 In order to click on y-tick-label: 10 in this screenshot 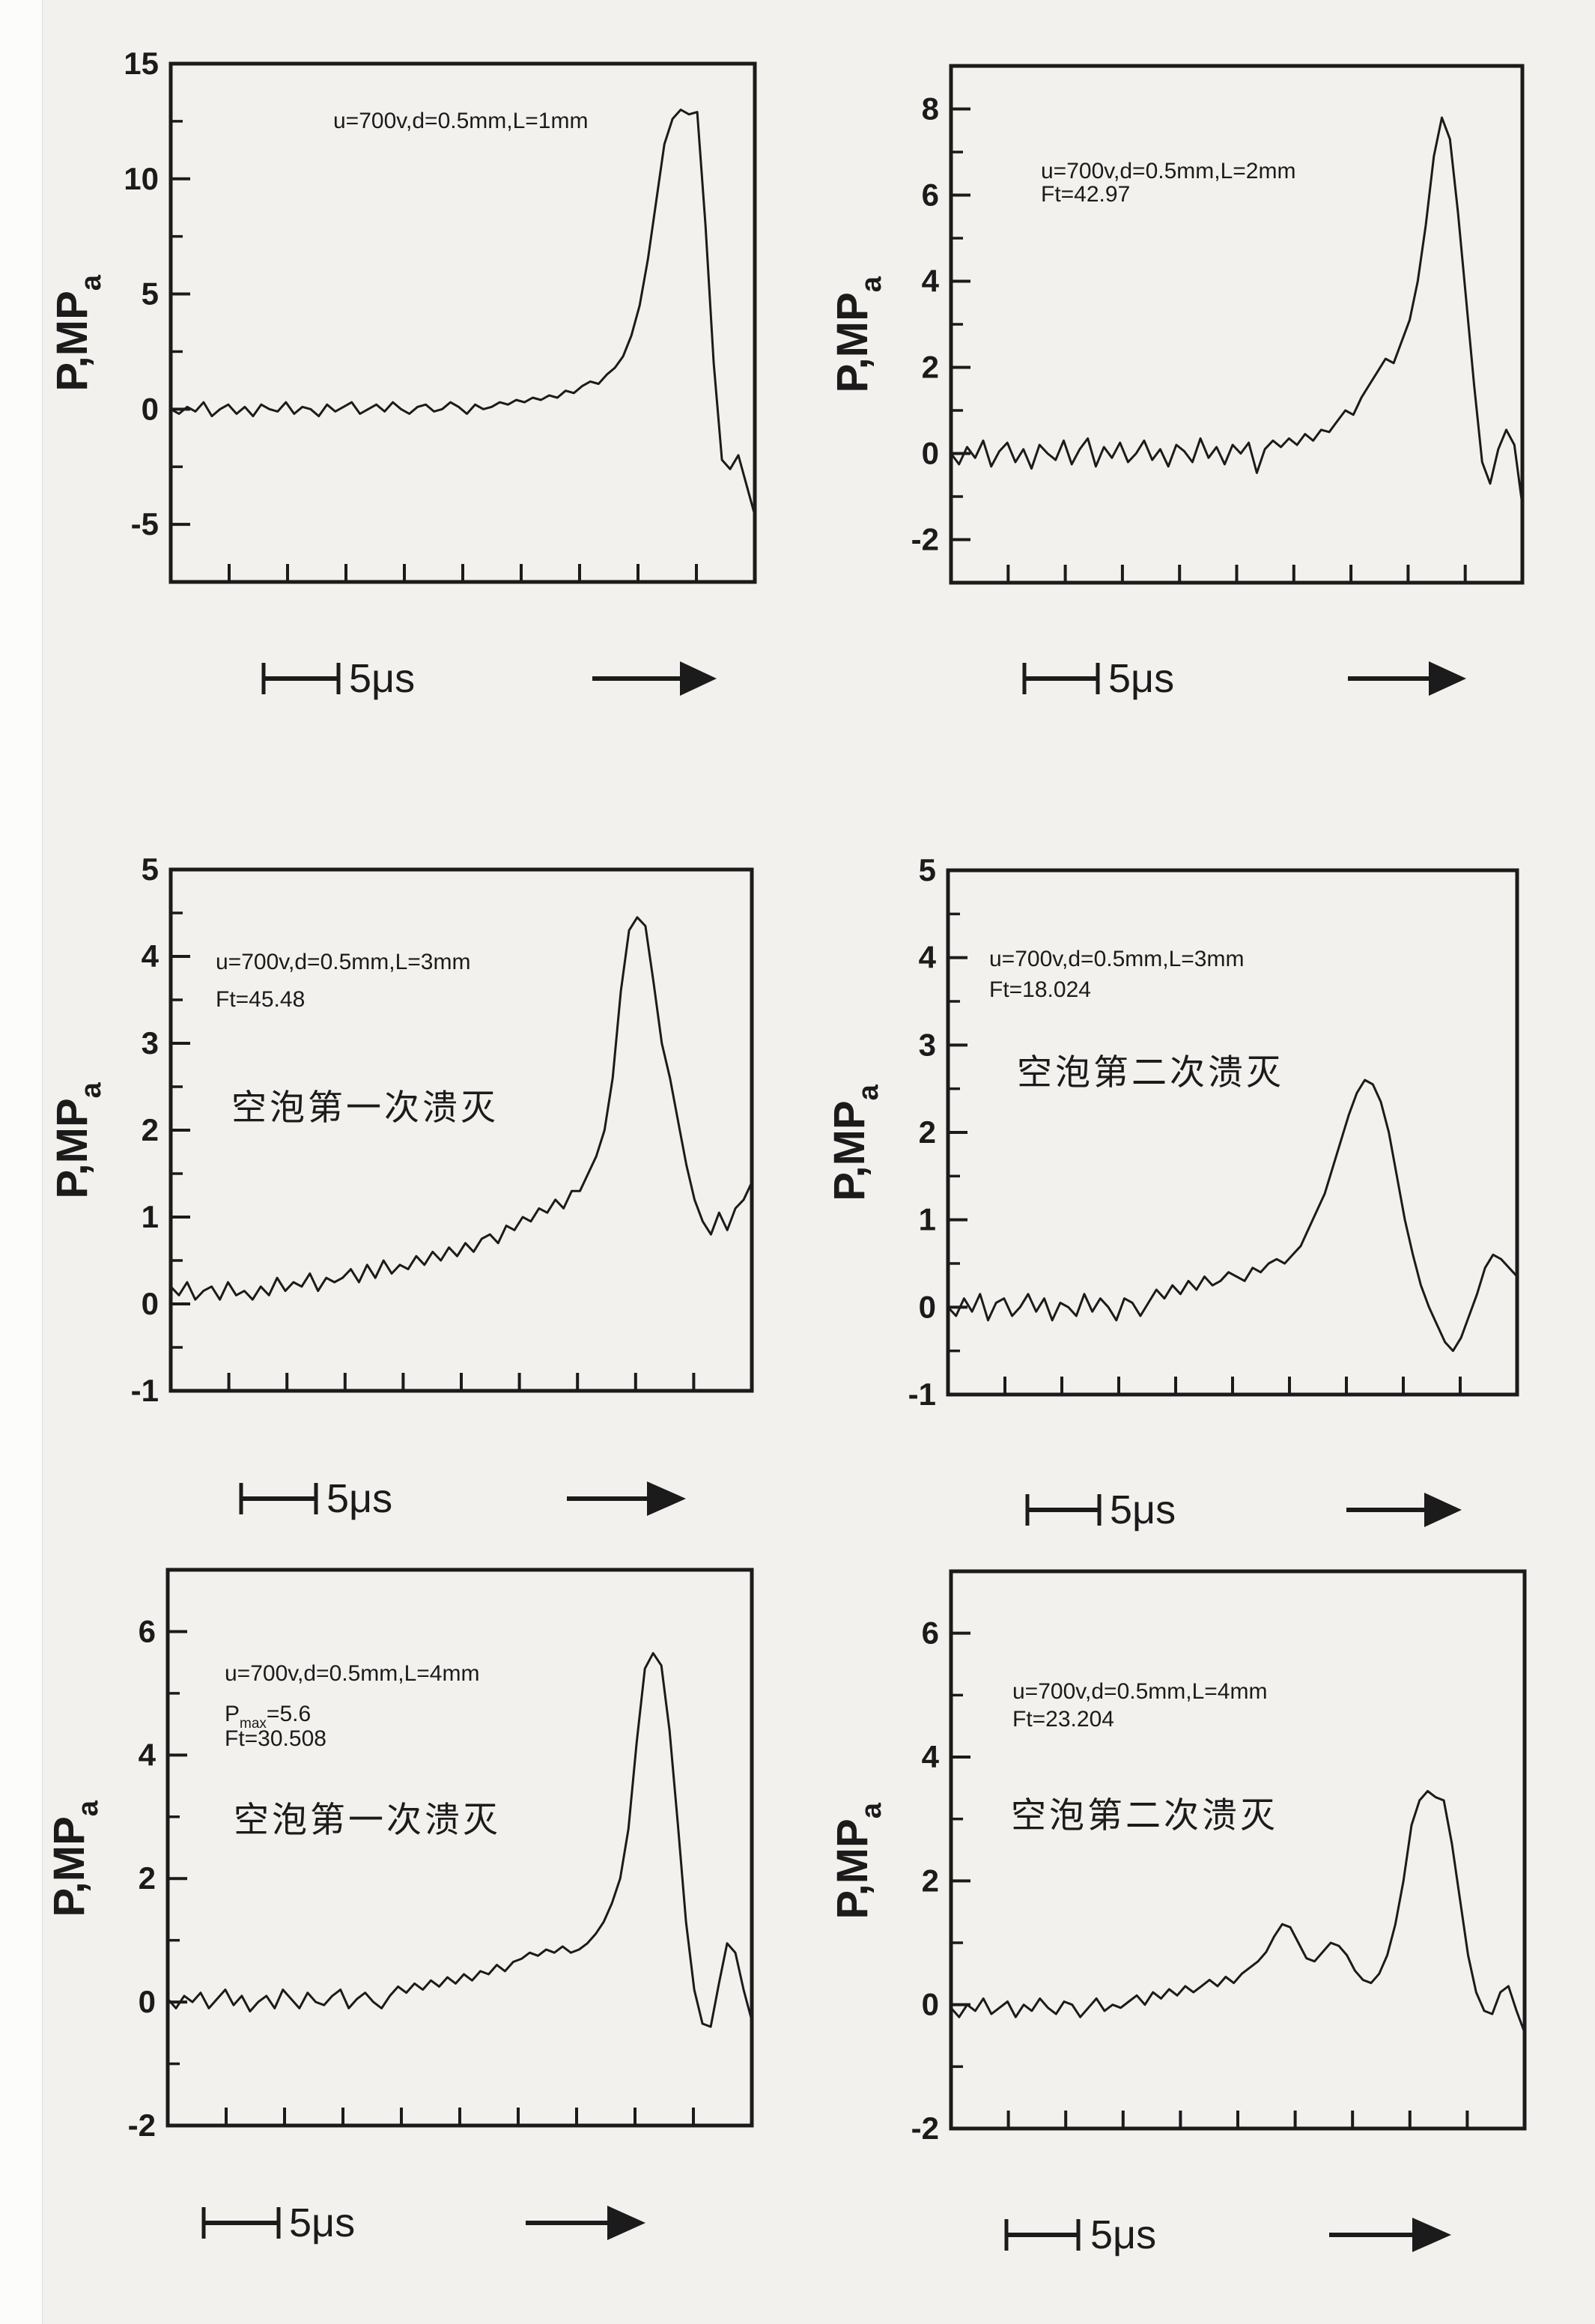, I will do `click(142, 178)`.